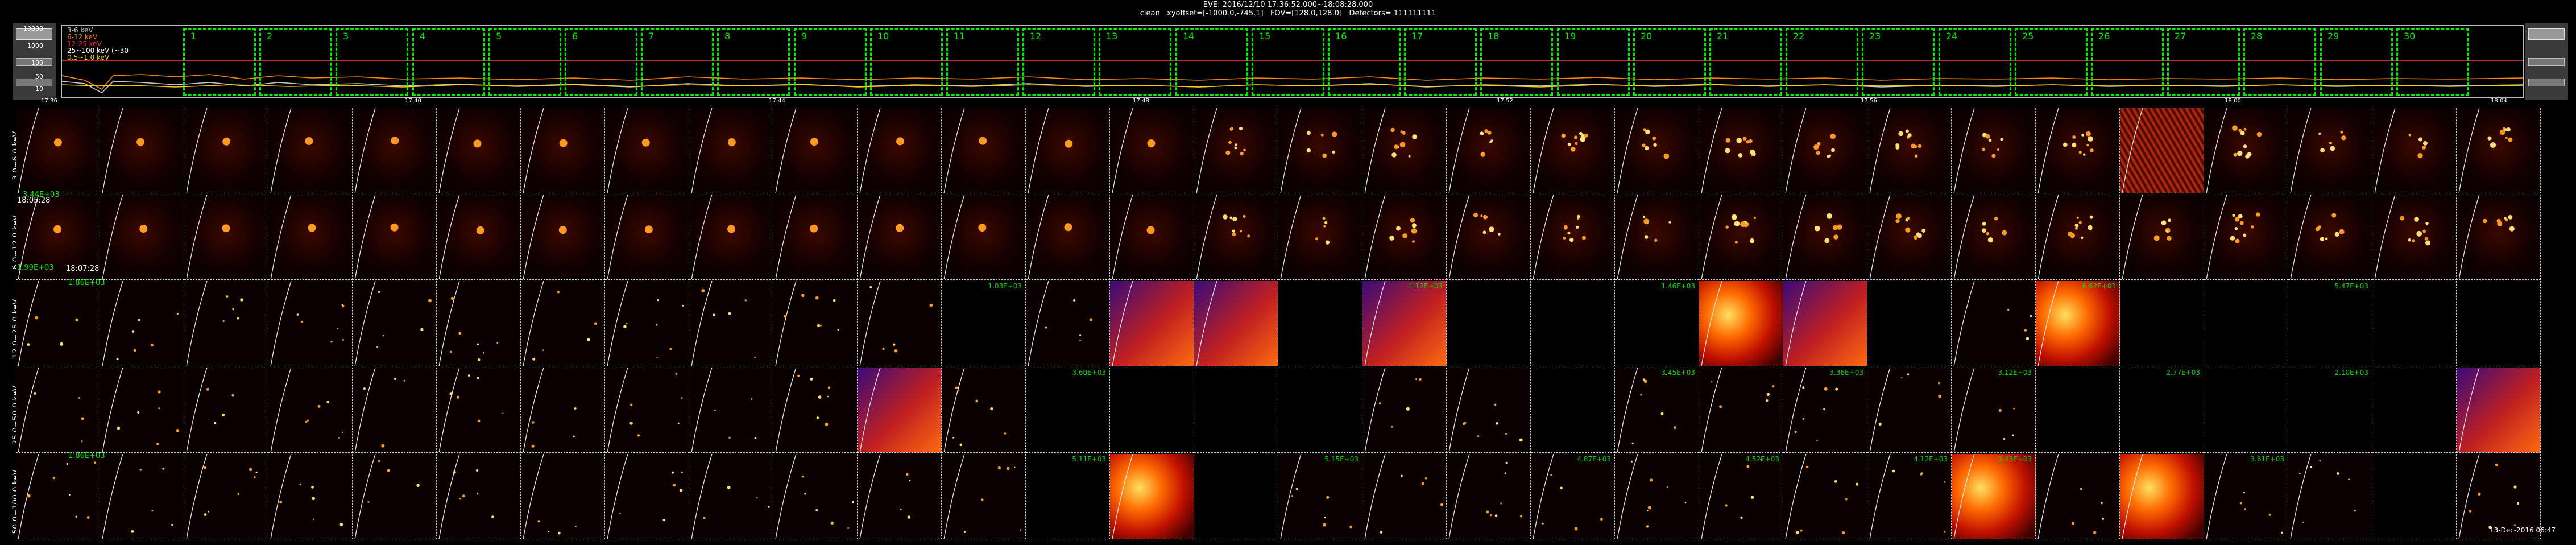 Image resolution: width=2576 pixels, height=545 pixels. What do you see at coordinates (2546, 34) in the screenshot?
I see `right-slider-knob` at bounding box center [2546, 34].